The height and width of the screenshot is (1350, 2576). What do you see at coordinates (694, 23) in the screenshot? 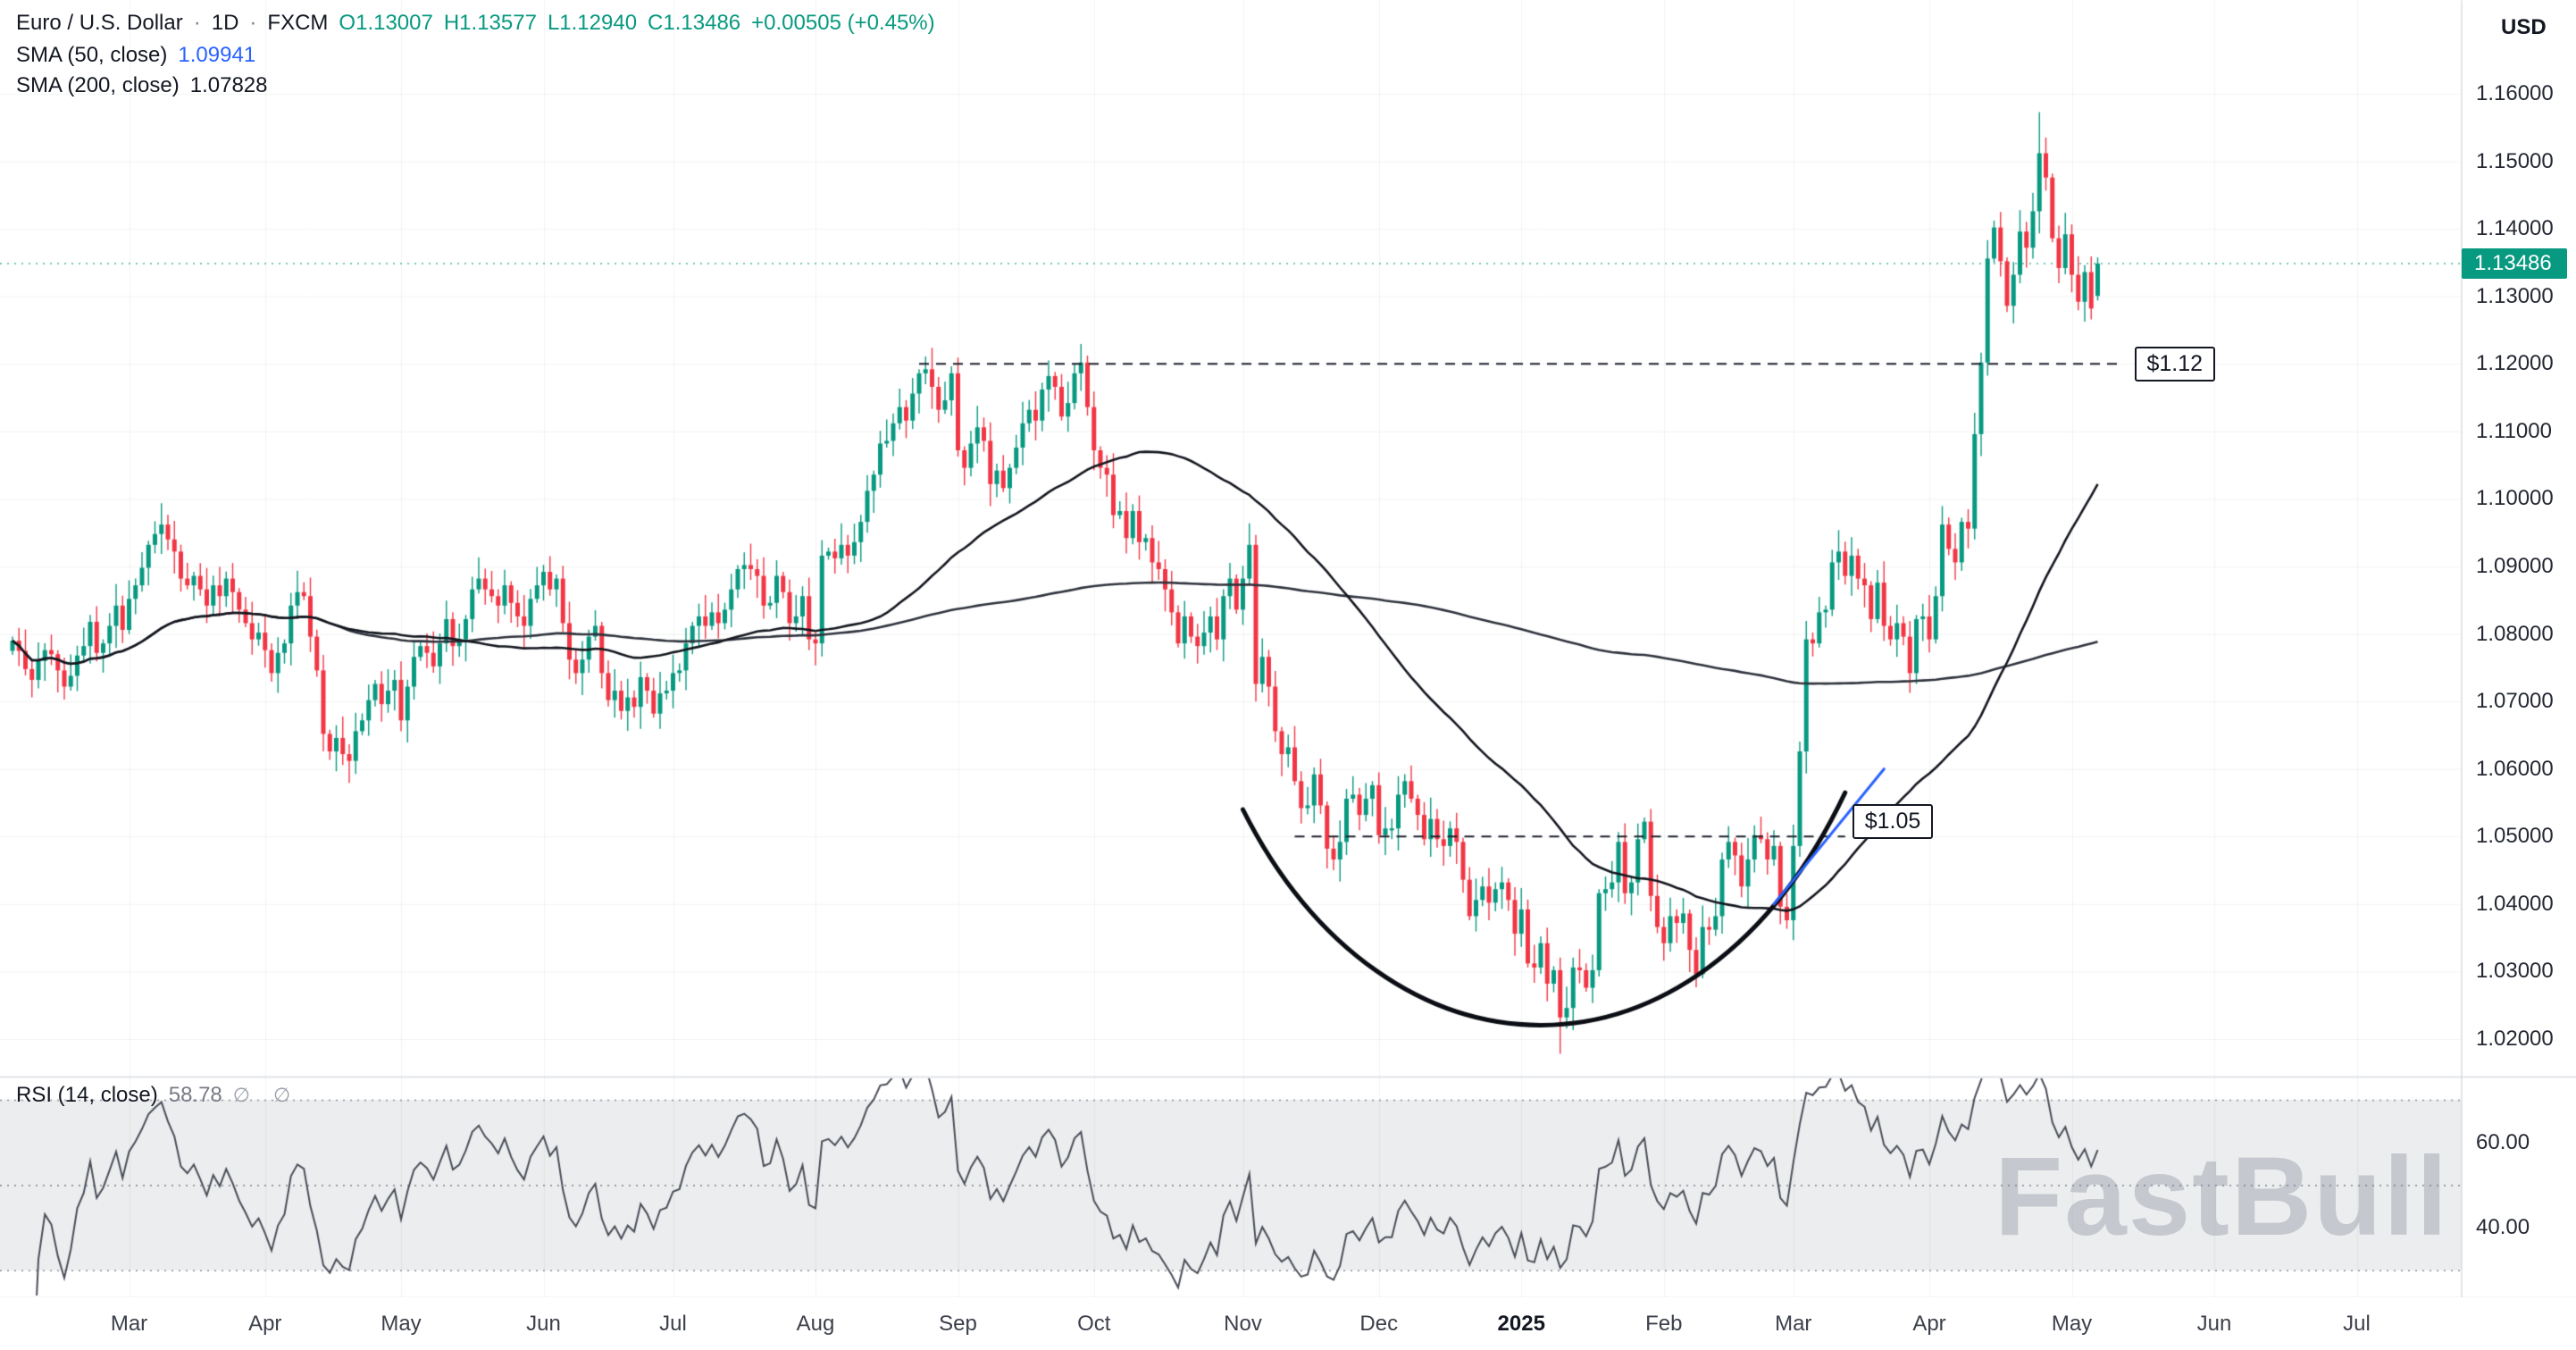
I see `ohlc-close: C1.13486` at bounding box center [694, 23].